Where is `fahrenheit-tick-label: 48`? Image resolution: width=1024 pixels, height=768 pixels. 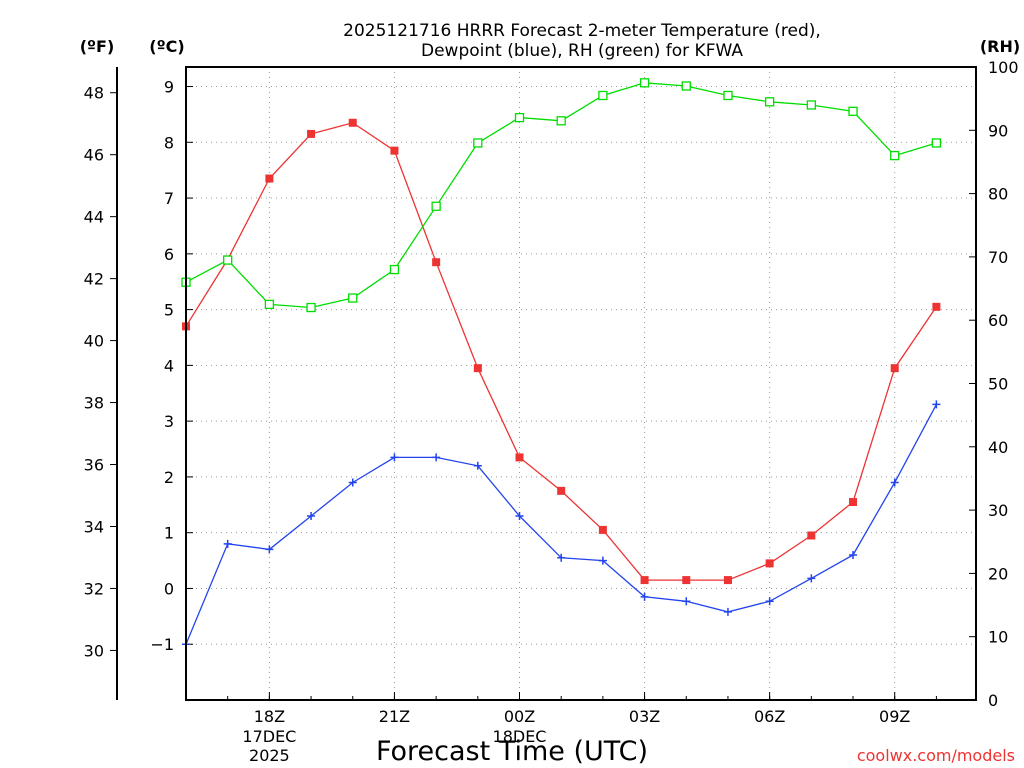 fahrenheit-tick-label: 48 is located at coordinates (94, 93).